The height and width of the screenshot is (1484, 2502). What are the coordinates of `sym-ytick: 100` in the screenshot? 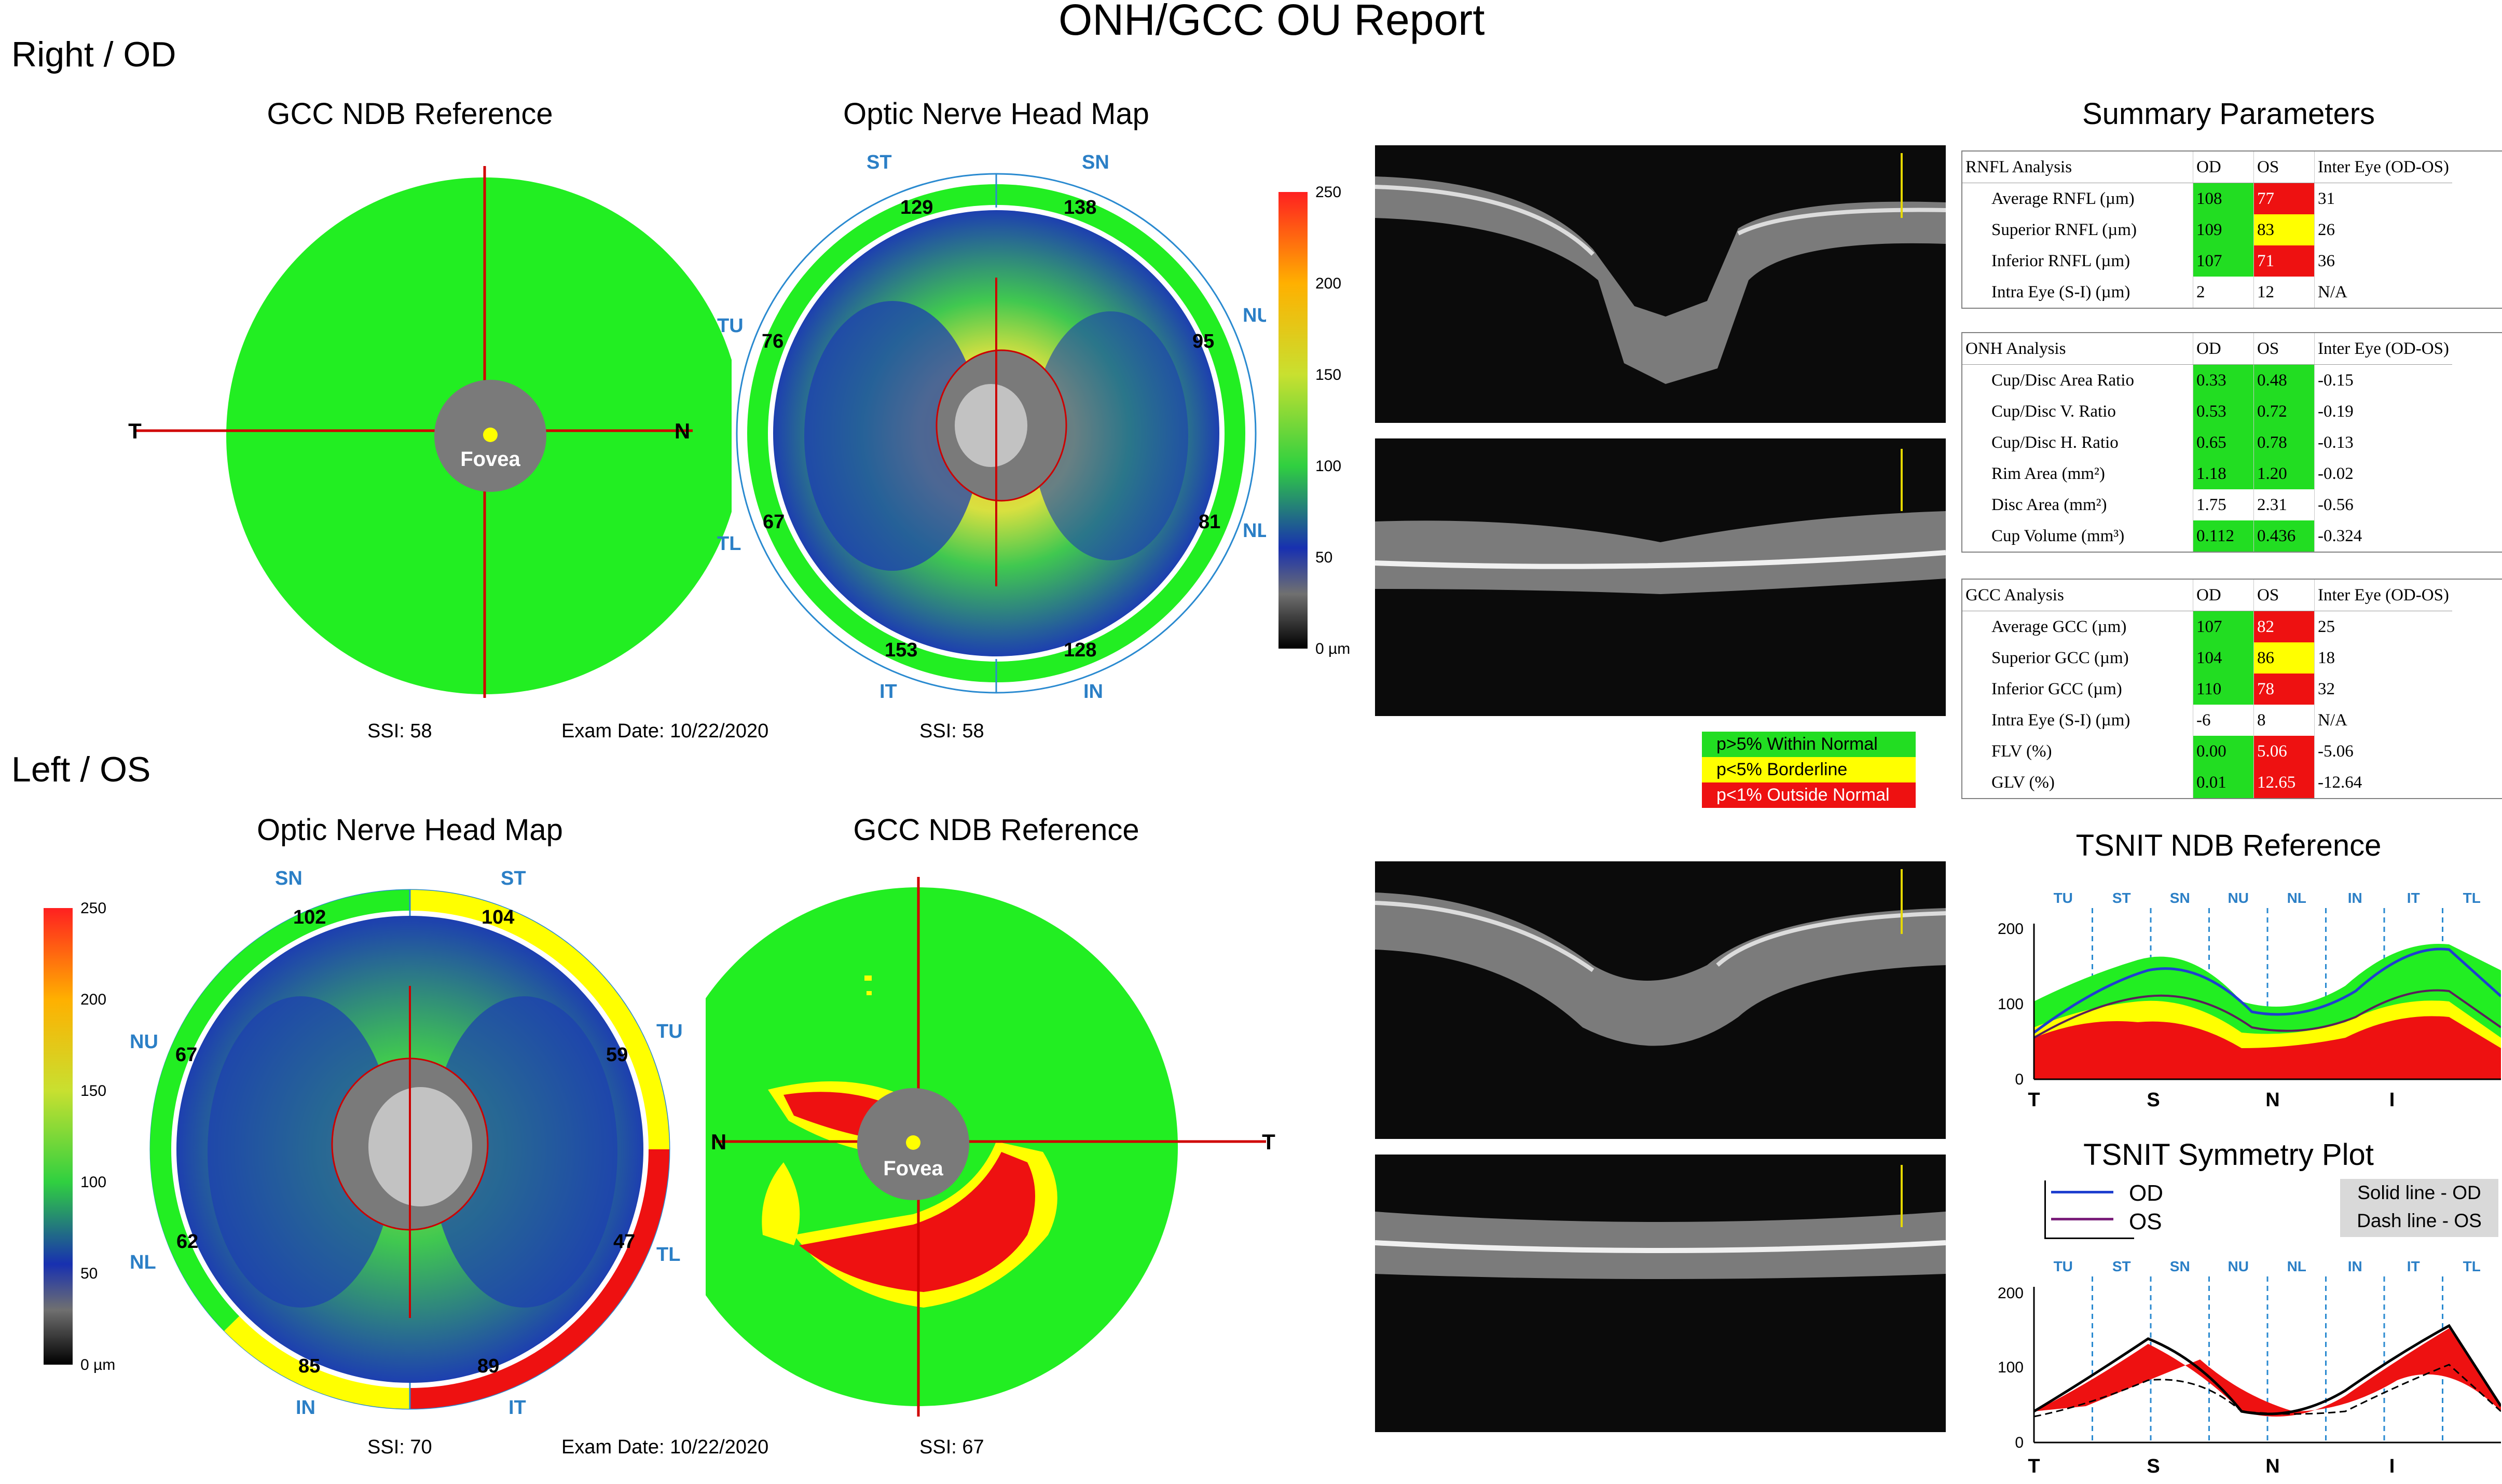 It's located at (2011, 1367).